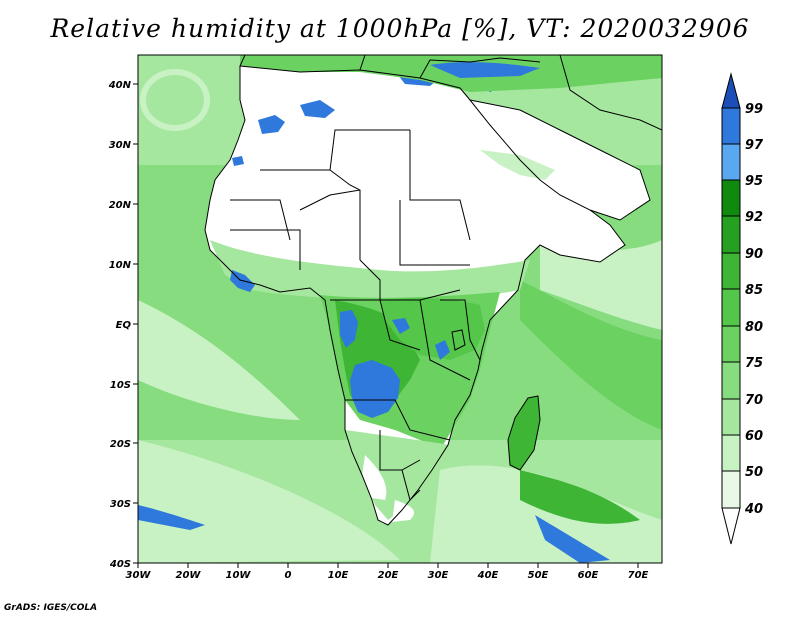 The height and width of the screenshot is (618, 800). I want to click on lon-tick-30w: 30W, so click(139, 575).